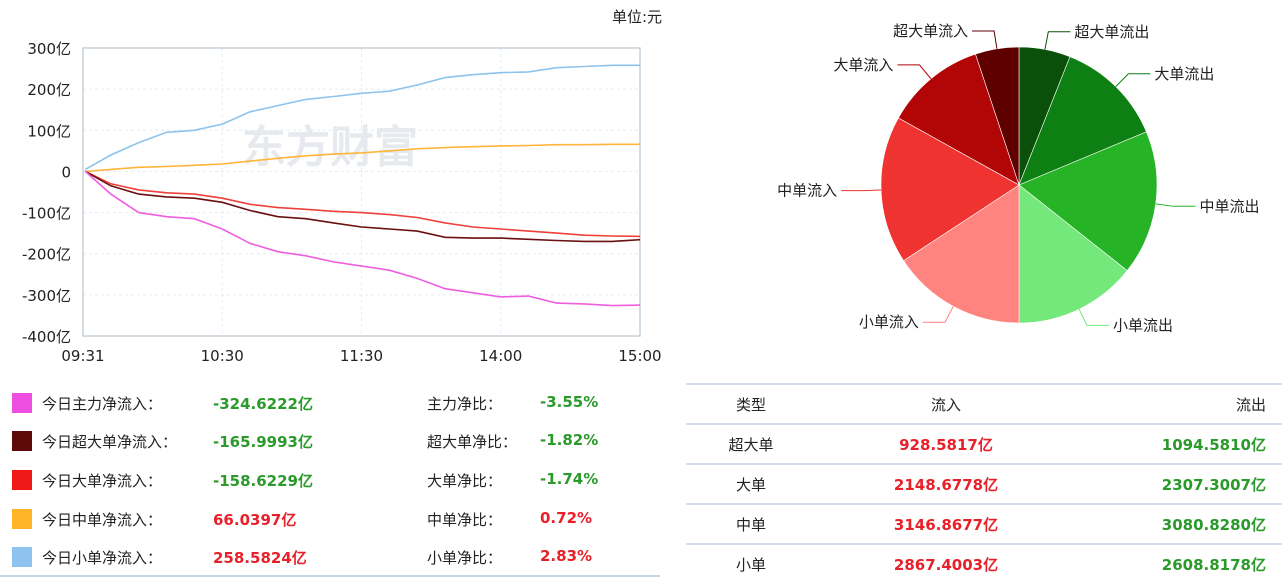  Describe the element at coordinates (946, 523) in the screenshot. I see `cell-inflow: 3146.8677亿` at that location.